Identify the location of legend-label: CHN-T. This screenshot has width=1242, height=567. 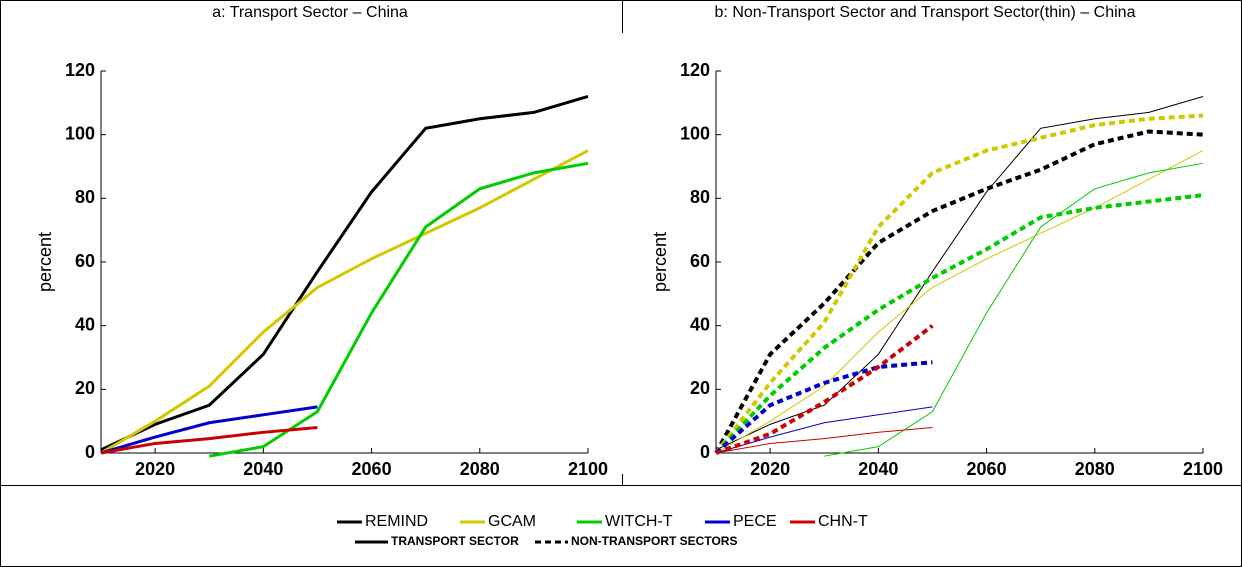
(843, 521).